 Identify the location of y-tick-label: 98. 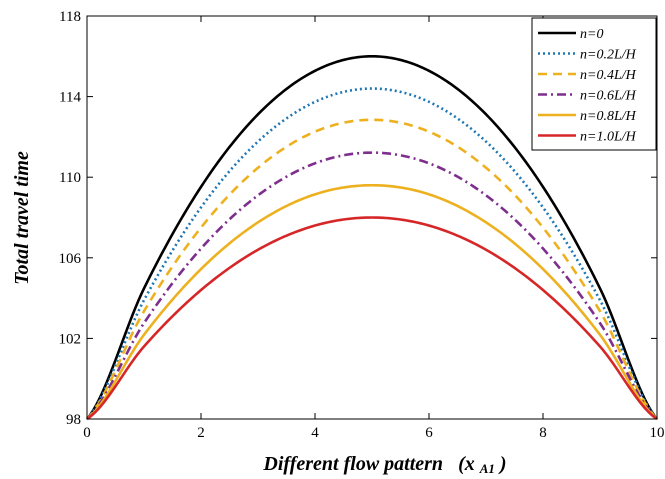
(73, 420).